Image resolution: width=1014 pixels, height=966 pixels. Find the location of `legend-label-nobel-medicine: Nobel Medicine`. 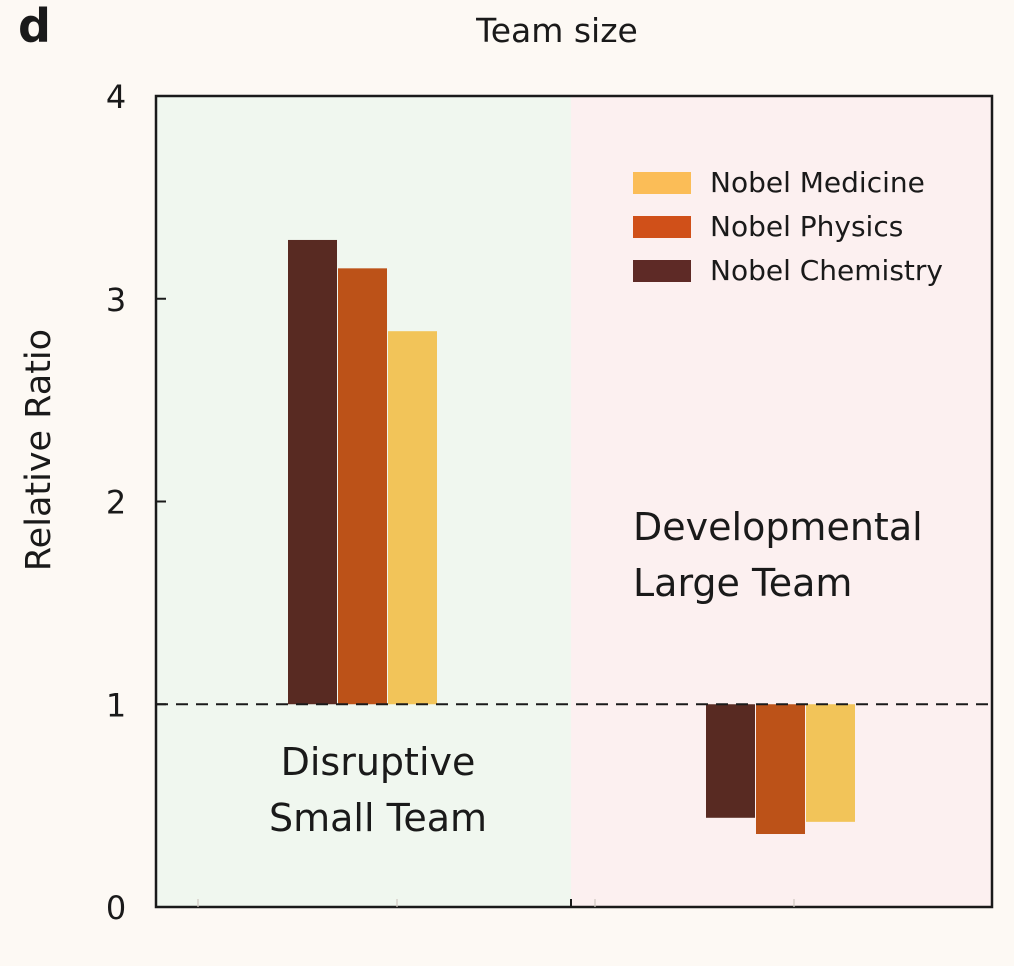

legend-label-nobel-medicine: Nobel Medicine is located at coordinates (817, 182).